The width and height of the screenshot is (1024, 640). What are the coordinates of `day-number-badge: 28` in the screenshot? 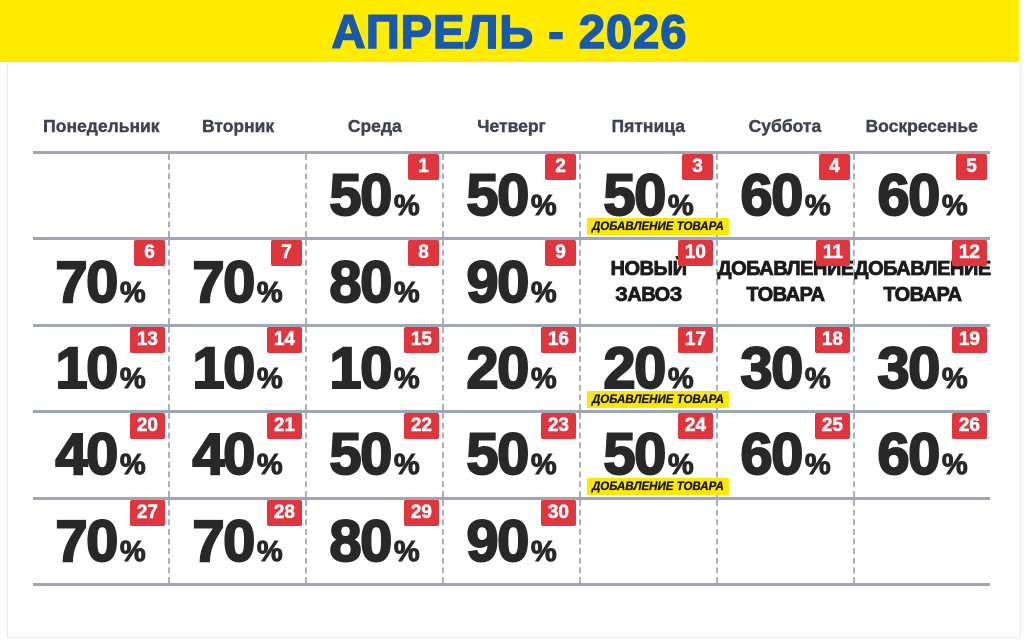 It's located at (284, 512).